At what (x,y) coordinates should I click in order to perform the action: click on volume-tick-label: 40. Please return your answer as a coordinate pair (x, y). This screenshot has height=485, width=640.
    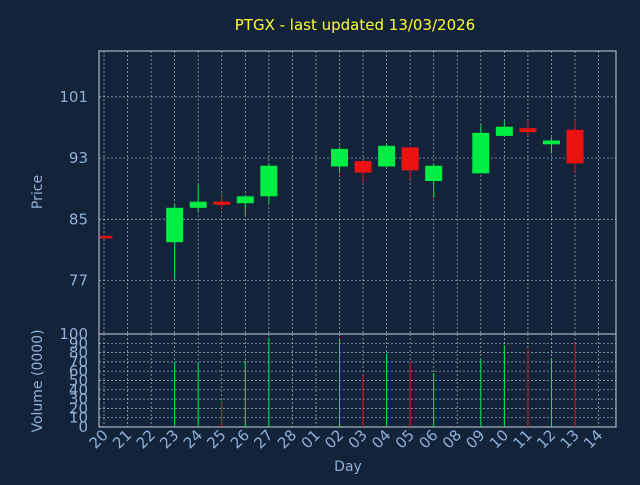
    Looking at the image, I should click on (78, 390).